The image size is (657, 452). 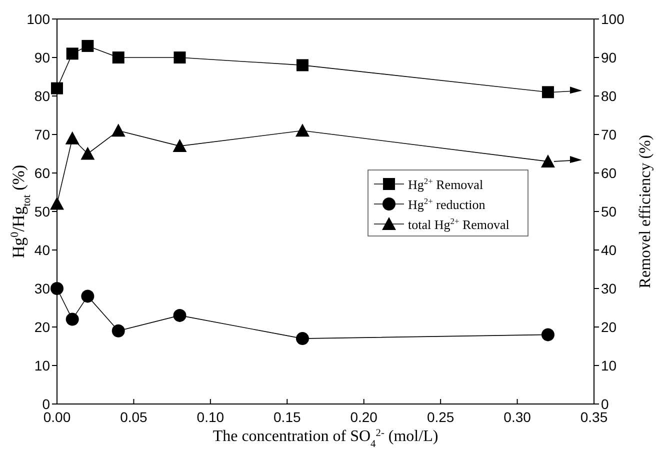 I want to click on y2-tick-label: 0, so click(x=605, y=404).